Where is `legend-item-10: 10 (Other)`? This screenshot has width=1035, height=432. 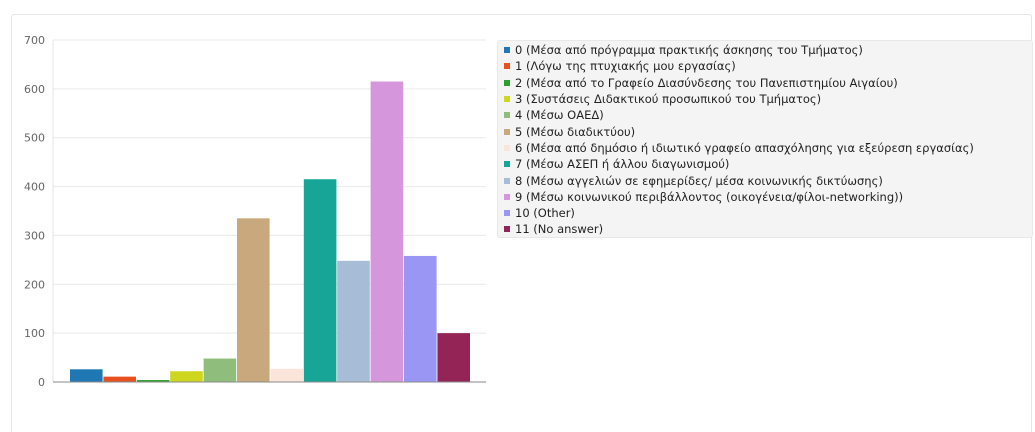
legend-item-10: 10 (Other) is located at coordinates (768, 213).